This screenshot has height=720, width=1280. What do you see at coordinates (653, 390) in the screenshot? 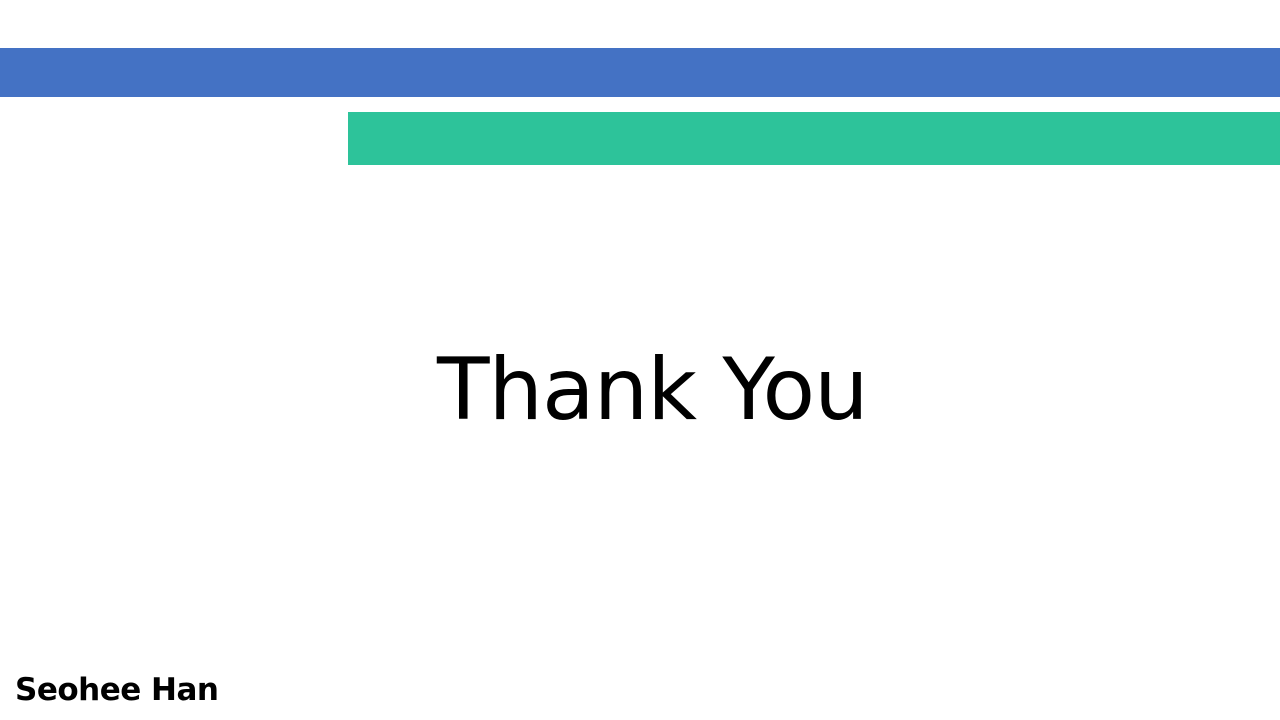
I see `slide-title: Thank You` at bounding box center [653, 390].